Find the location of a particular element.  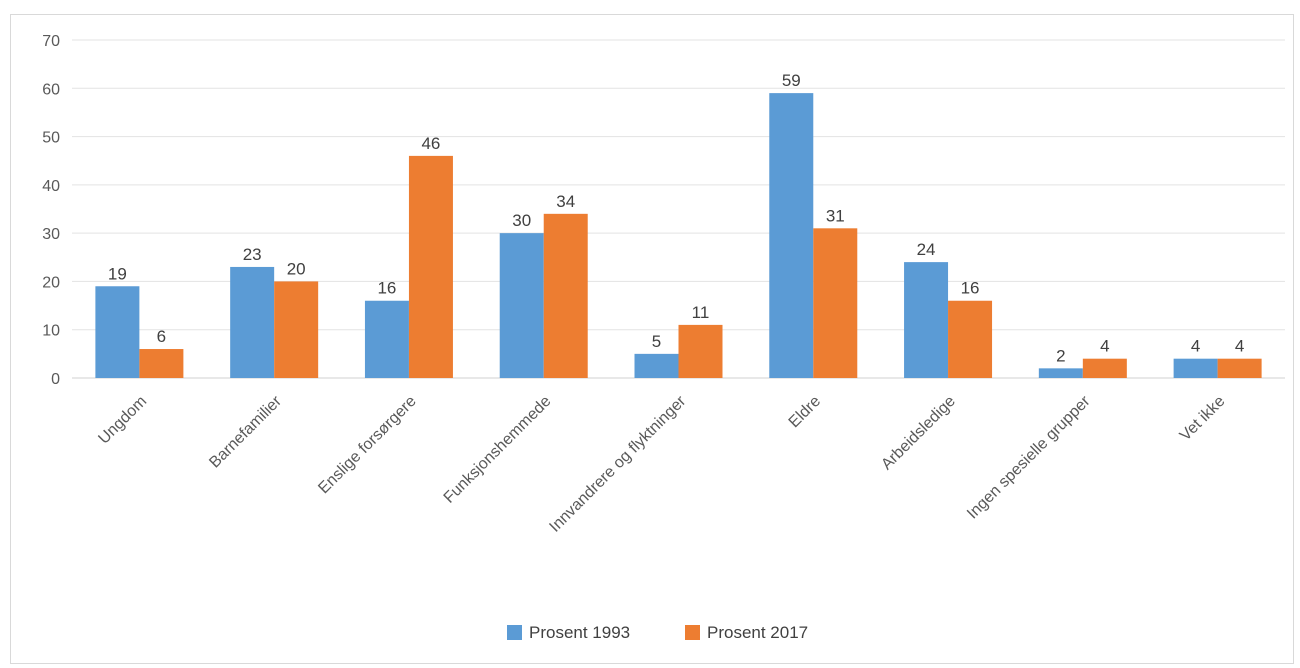

y-tick-label: 30 is located at coordinates (51, 234).